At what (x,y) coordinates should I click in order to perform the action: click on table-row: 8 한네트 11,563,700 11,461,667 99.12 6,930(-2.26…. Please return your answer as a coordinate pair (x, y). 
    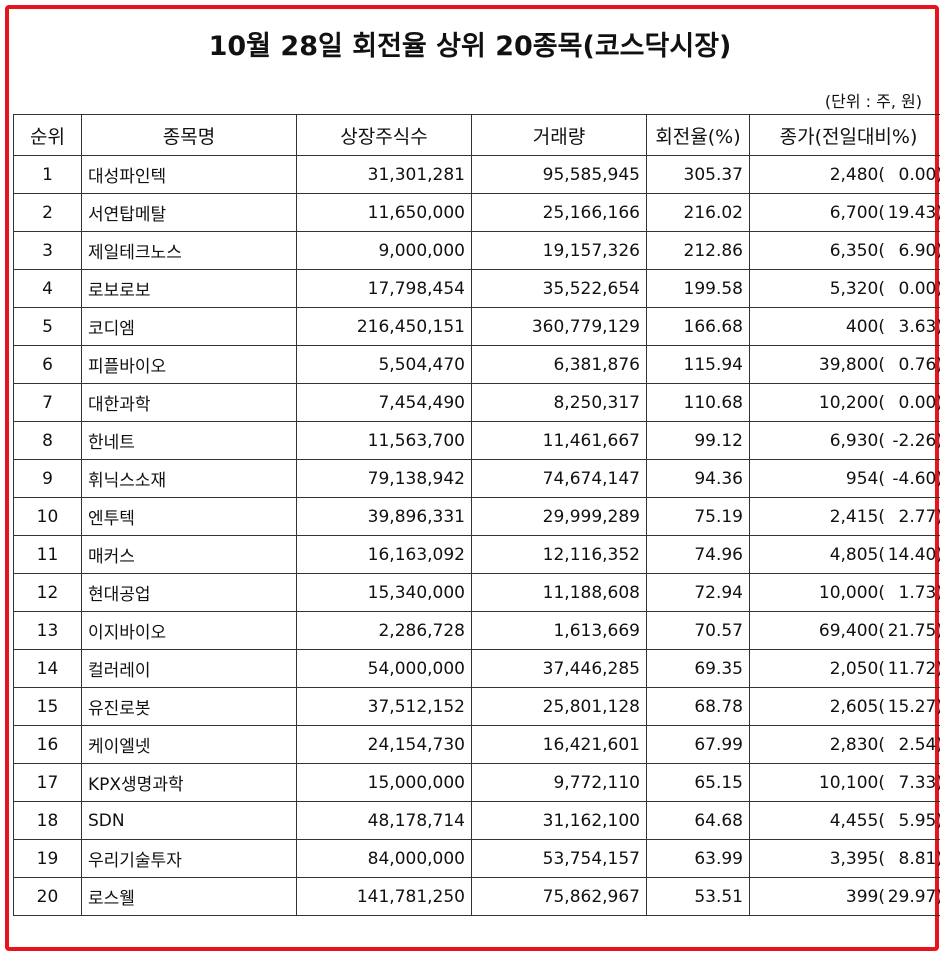
    Looking at the image, I should click on (476, 440).